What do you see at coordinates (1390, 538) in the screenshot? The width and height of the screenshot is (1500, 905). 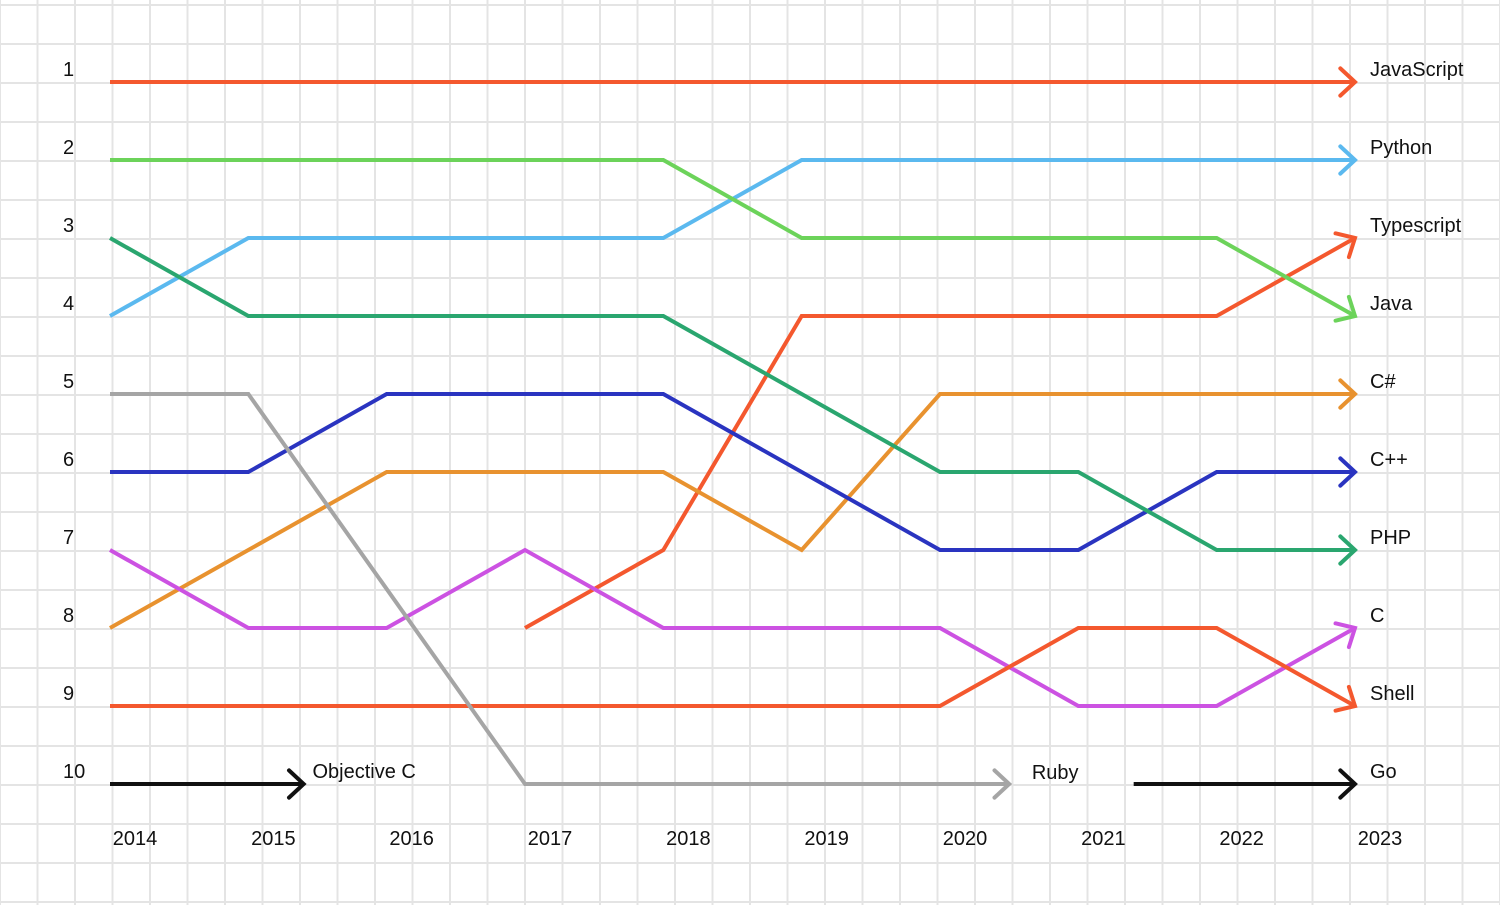 I see `language-label-php: PHP` at bounding box center [1390, 538].